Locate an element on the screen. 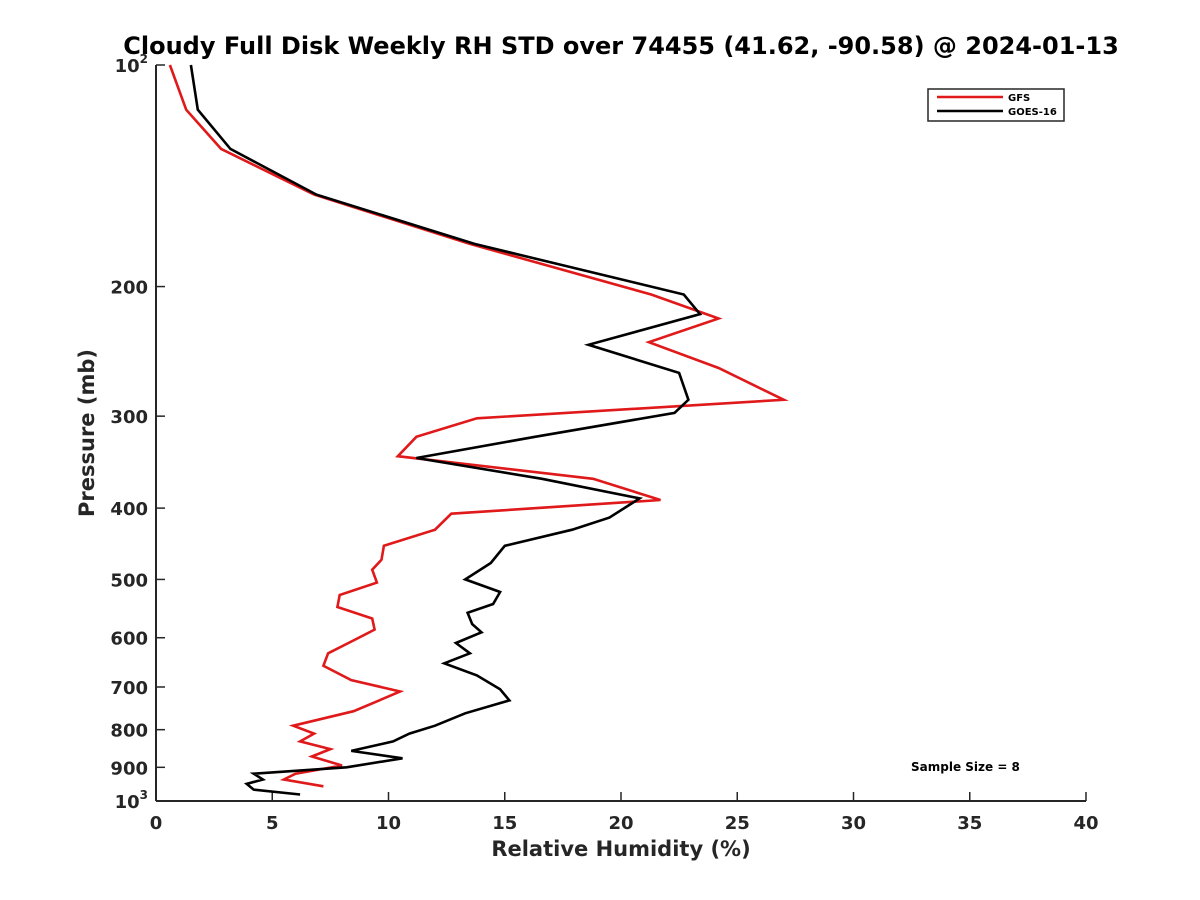 The height and width of the screenshot is (900, 1200). y-tick-label: 700 is located at coordinates (129, 688).